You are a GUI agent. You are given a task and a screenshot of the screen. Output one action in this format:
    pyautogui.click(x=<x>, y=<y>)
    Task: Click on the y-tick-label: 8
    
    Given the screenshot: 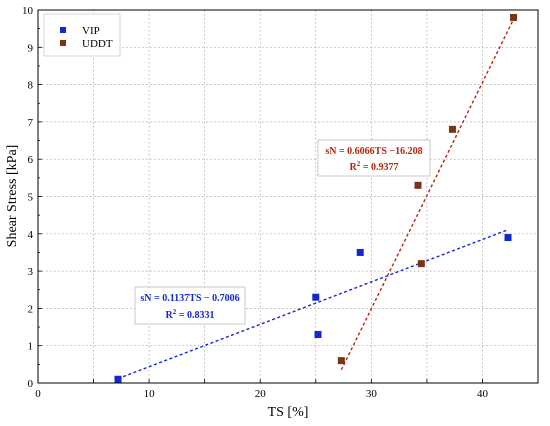 What is the action you would take?
    pyautogui.click(x=31, y=86)
    